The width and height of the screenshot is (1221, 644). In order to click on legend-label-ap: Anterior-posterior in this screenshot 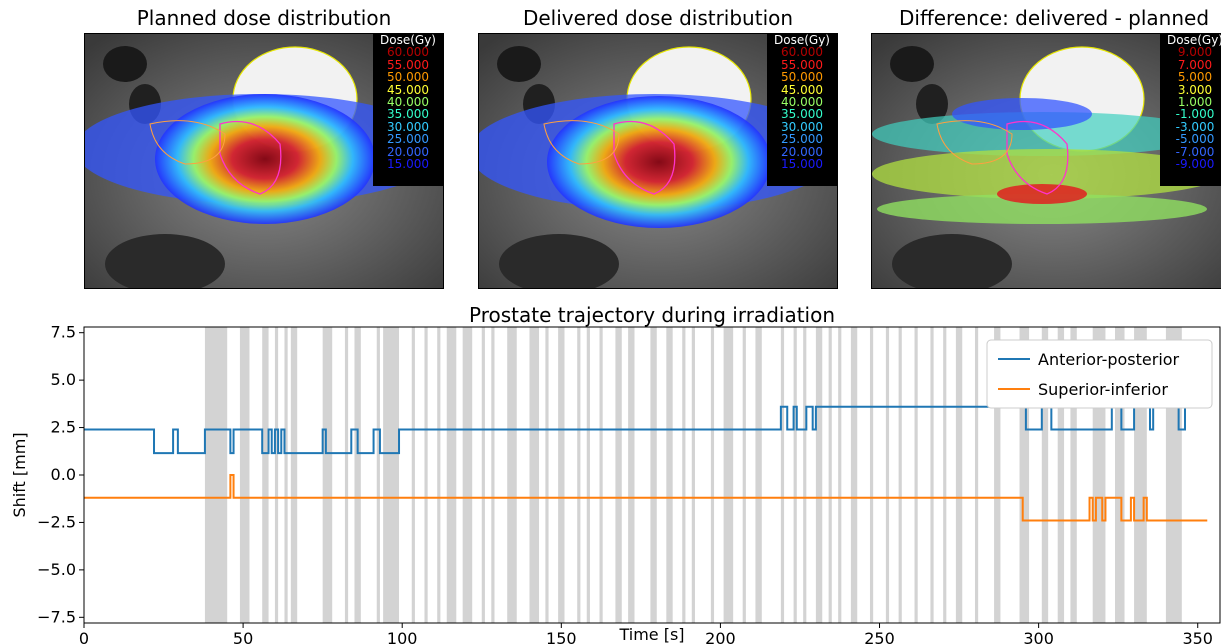, I will do `click(1109, 359)`.